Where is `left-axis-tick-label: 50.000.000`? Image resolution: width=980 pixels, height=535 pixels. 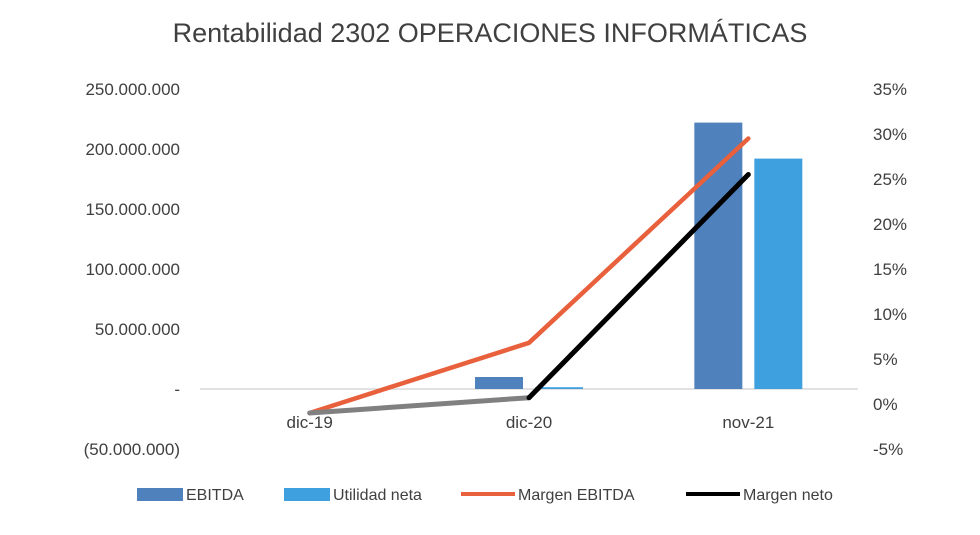
left-axis-tick-label: 50.000.000 is located at coordinates (137, 329).